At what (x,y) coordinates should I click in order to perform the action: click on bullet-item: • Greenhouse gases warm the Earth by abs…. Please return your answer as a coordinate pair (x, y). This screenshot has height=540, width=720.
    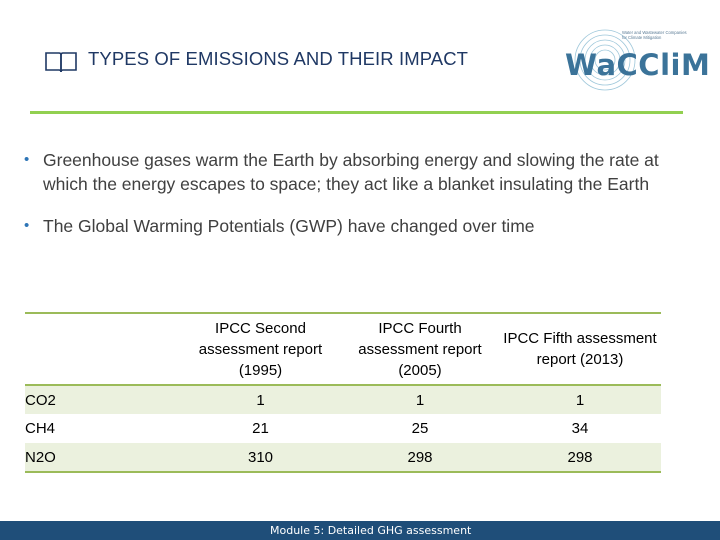
    Looking at the image, I should click on (355, 172).